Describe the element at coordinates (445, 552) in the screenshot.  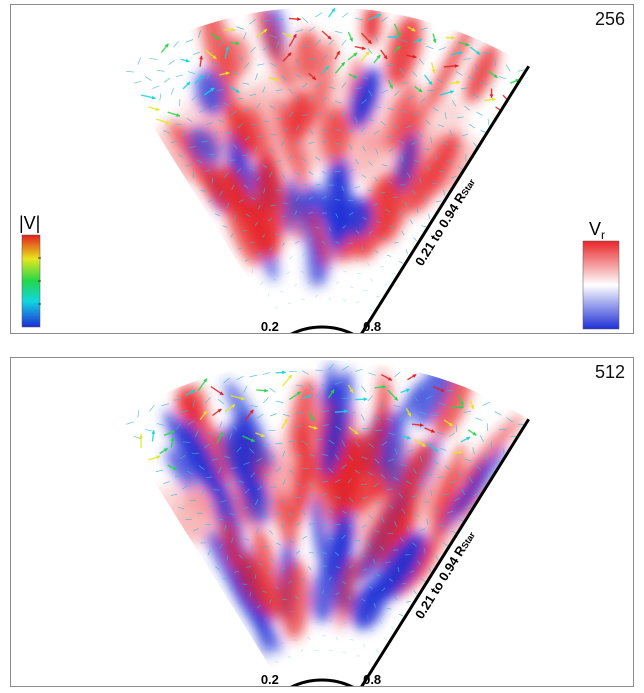
I see `radial-axis-line` at that location.